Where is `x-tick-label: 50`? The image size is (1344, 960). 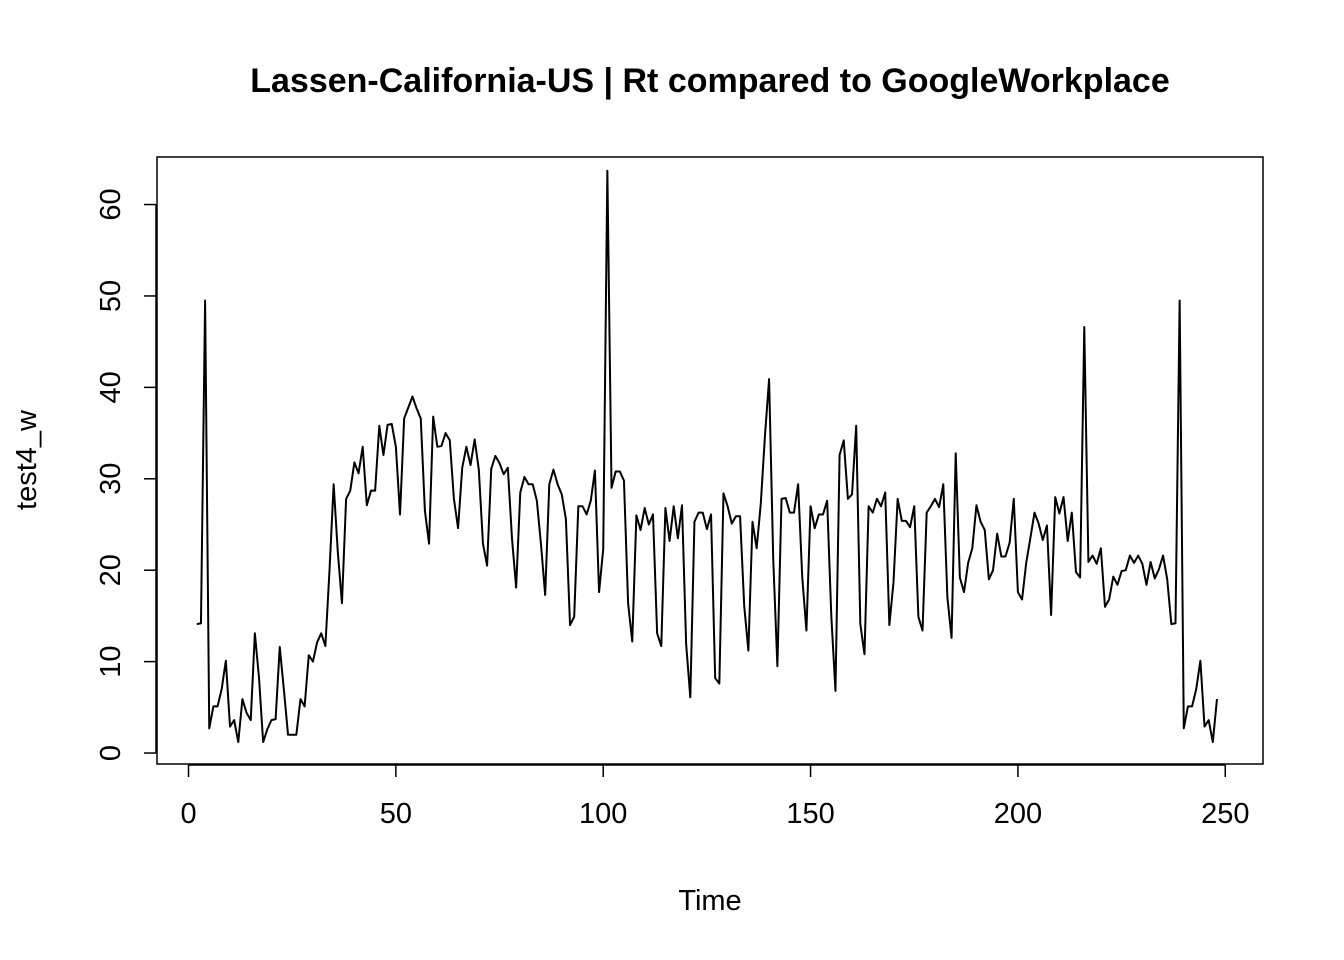 x-tick-label: 50 is located at coordinates (396, 814).